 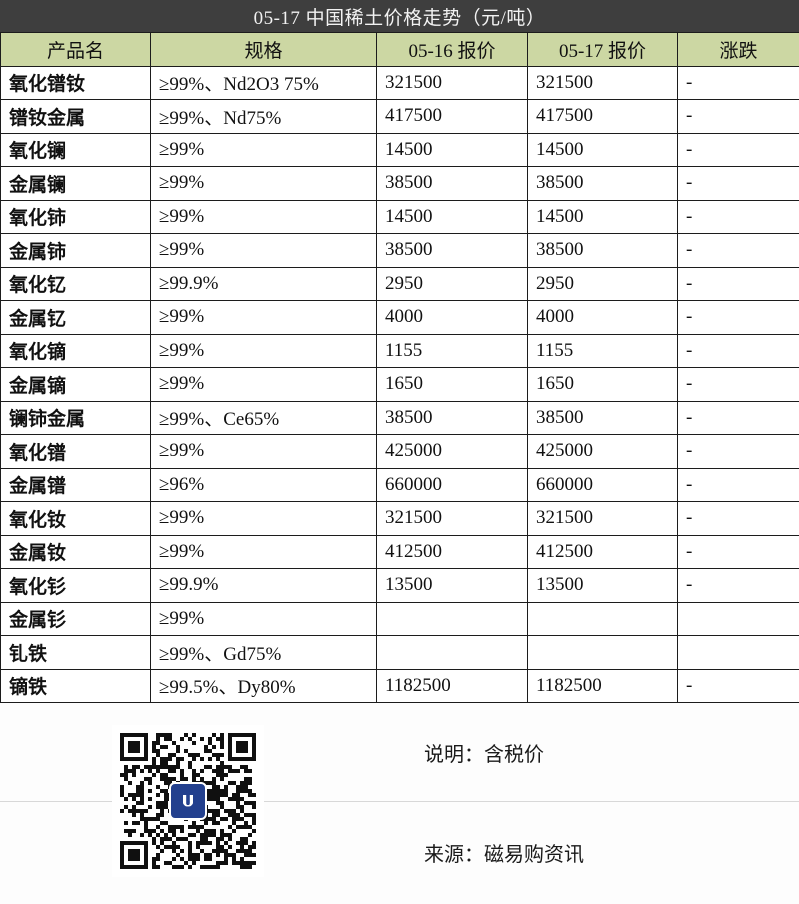 I want to click on table-row: 氧化镨钕 ≥99%、Nd2O3 75% 321500 321500-, so click(x=399, y=82).